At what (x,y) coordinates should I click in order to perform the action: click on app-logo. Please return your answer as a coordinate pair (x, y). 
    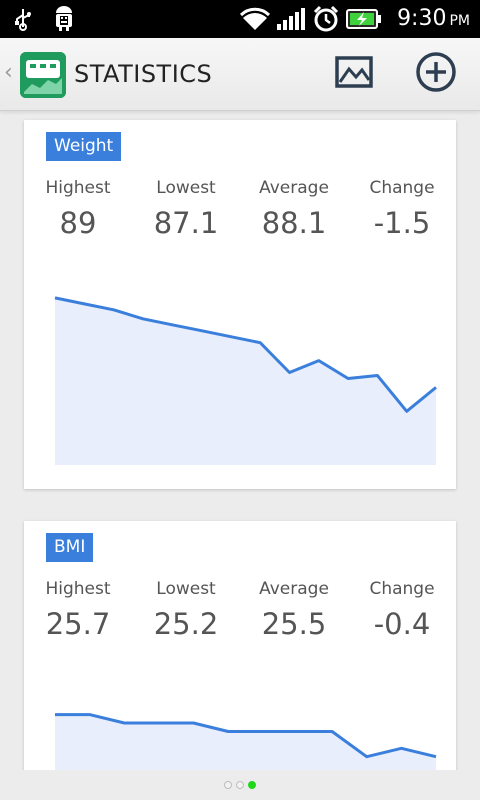
    Looking at the image, I should click on (43, 75).